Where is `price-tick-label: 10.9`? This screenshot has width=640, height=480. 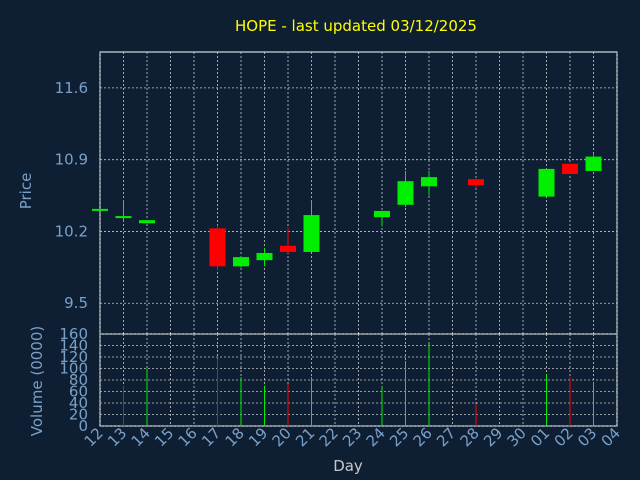
price-tick-label: 10.9 is located at coordinates (71, 160).